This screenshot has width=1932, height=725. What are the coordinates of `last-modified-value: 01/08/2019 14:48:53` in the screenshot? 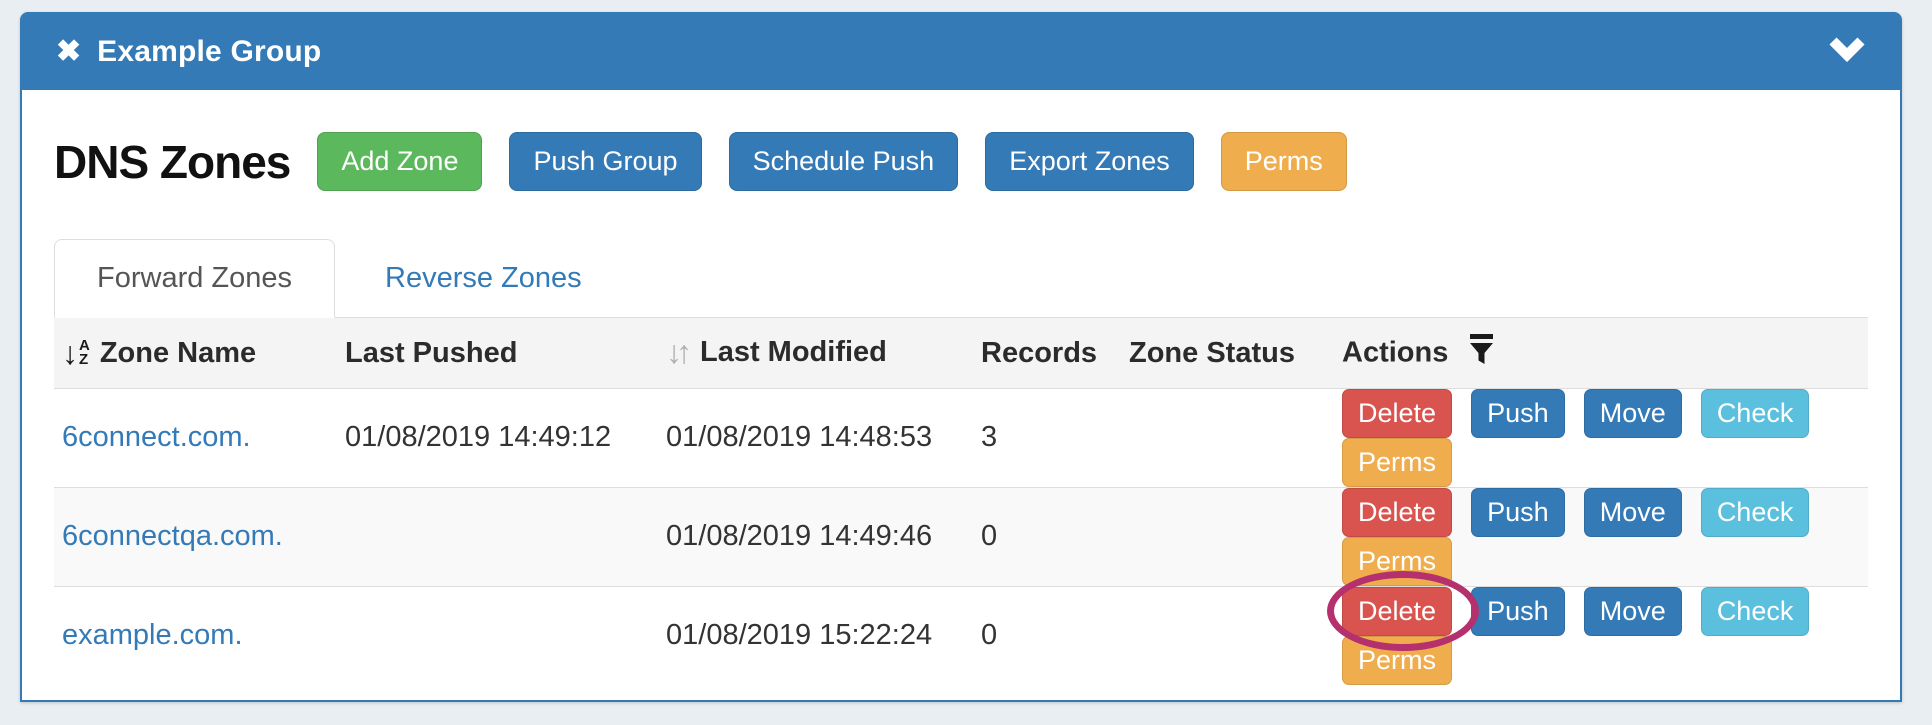 It's located at (813, 437).